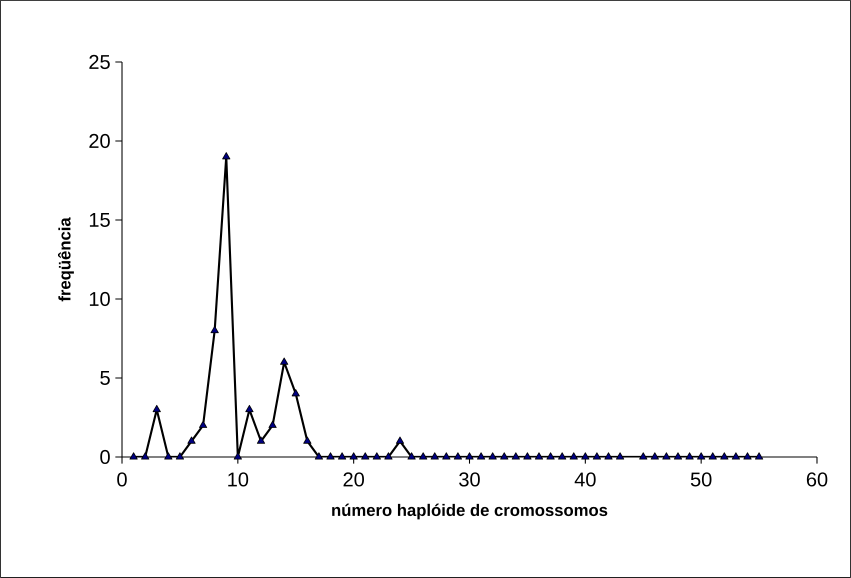 Image resolution: width=851 pixels, height=578 pixels. Describe the element at coordinates (470, 512) in the screenshot. I see `x-axis-title: número haplóide de cromossomos` at that location.